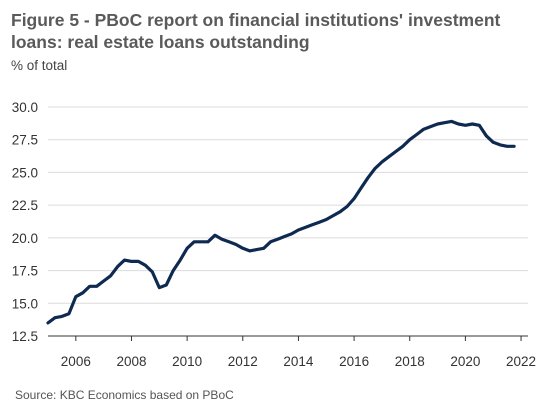 The width and height of the screenshot is (540, 417). Describe the element at coordinates (25, 222) in the screenshot. I see `y-axis-tick-labels: 12.5 15.0 17.5 20.0 22.5 25.0 27.5 30.0` at that location.